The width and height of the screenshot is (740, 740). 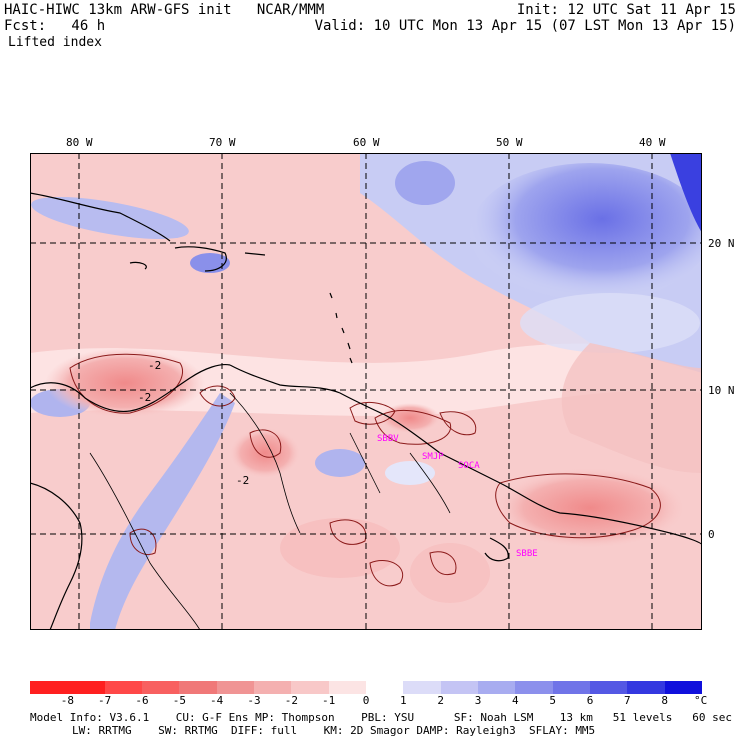 I want to click on colorbar-tick-label: 4, so click(x=515, y=700).